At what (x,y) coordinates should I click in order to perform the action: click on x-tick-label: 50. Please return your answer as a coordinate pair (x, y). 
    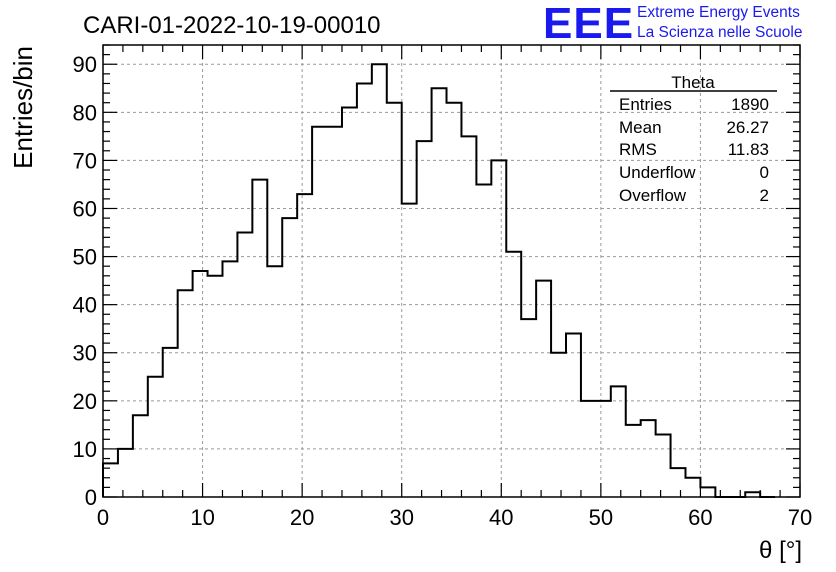
    Looking at the image, I should click on (601, 517).